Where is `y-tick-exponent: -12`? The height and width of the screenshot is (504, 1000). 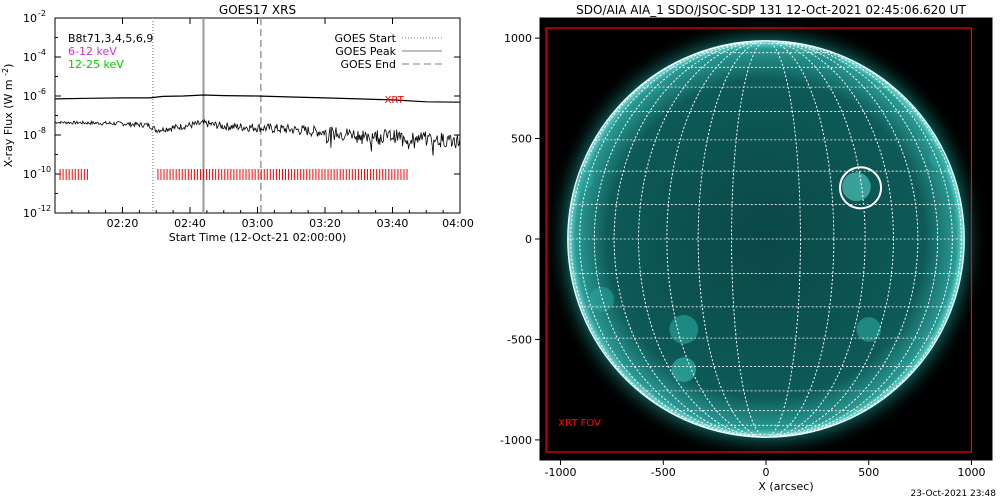 y-tick-exponent: -12 is located at coordinates (44, 208).